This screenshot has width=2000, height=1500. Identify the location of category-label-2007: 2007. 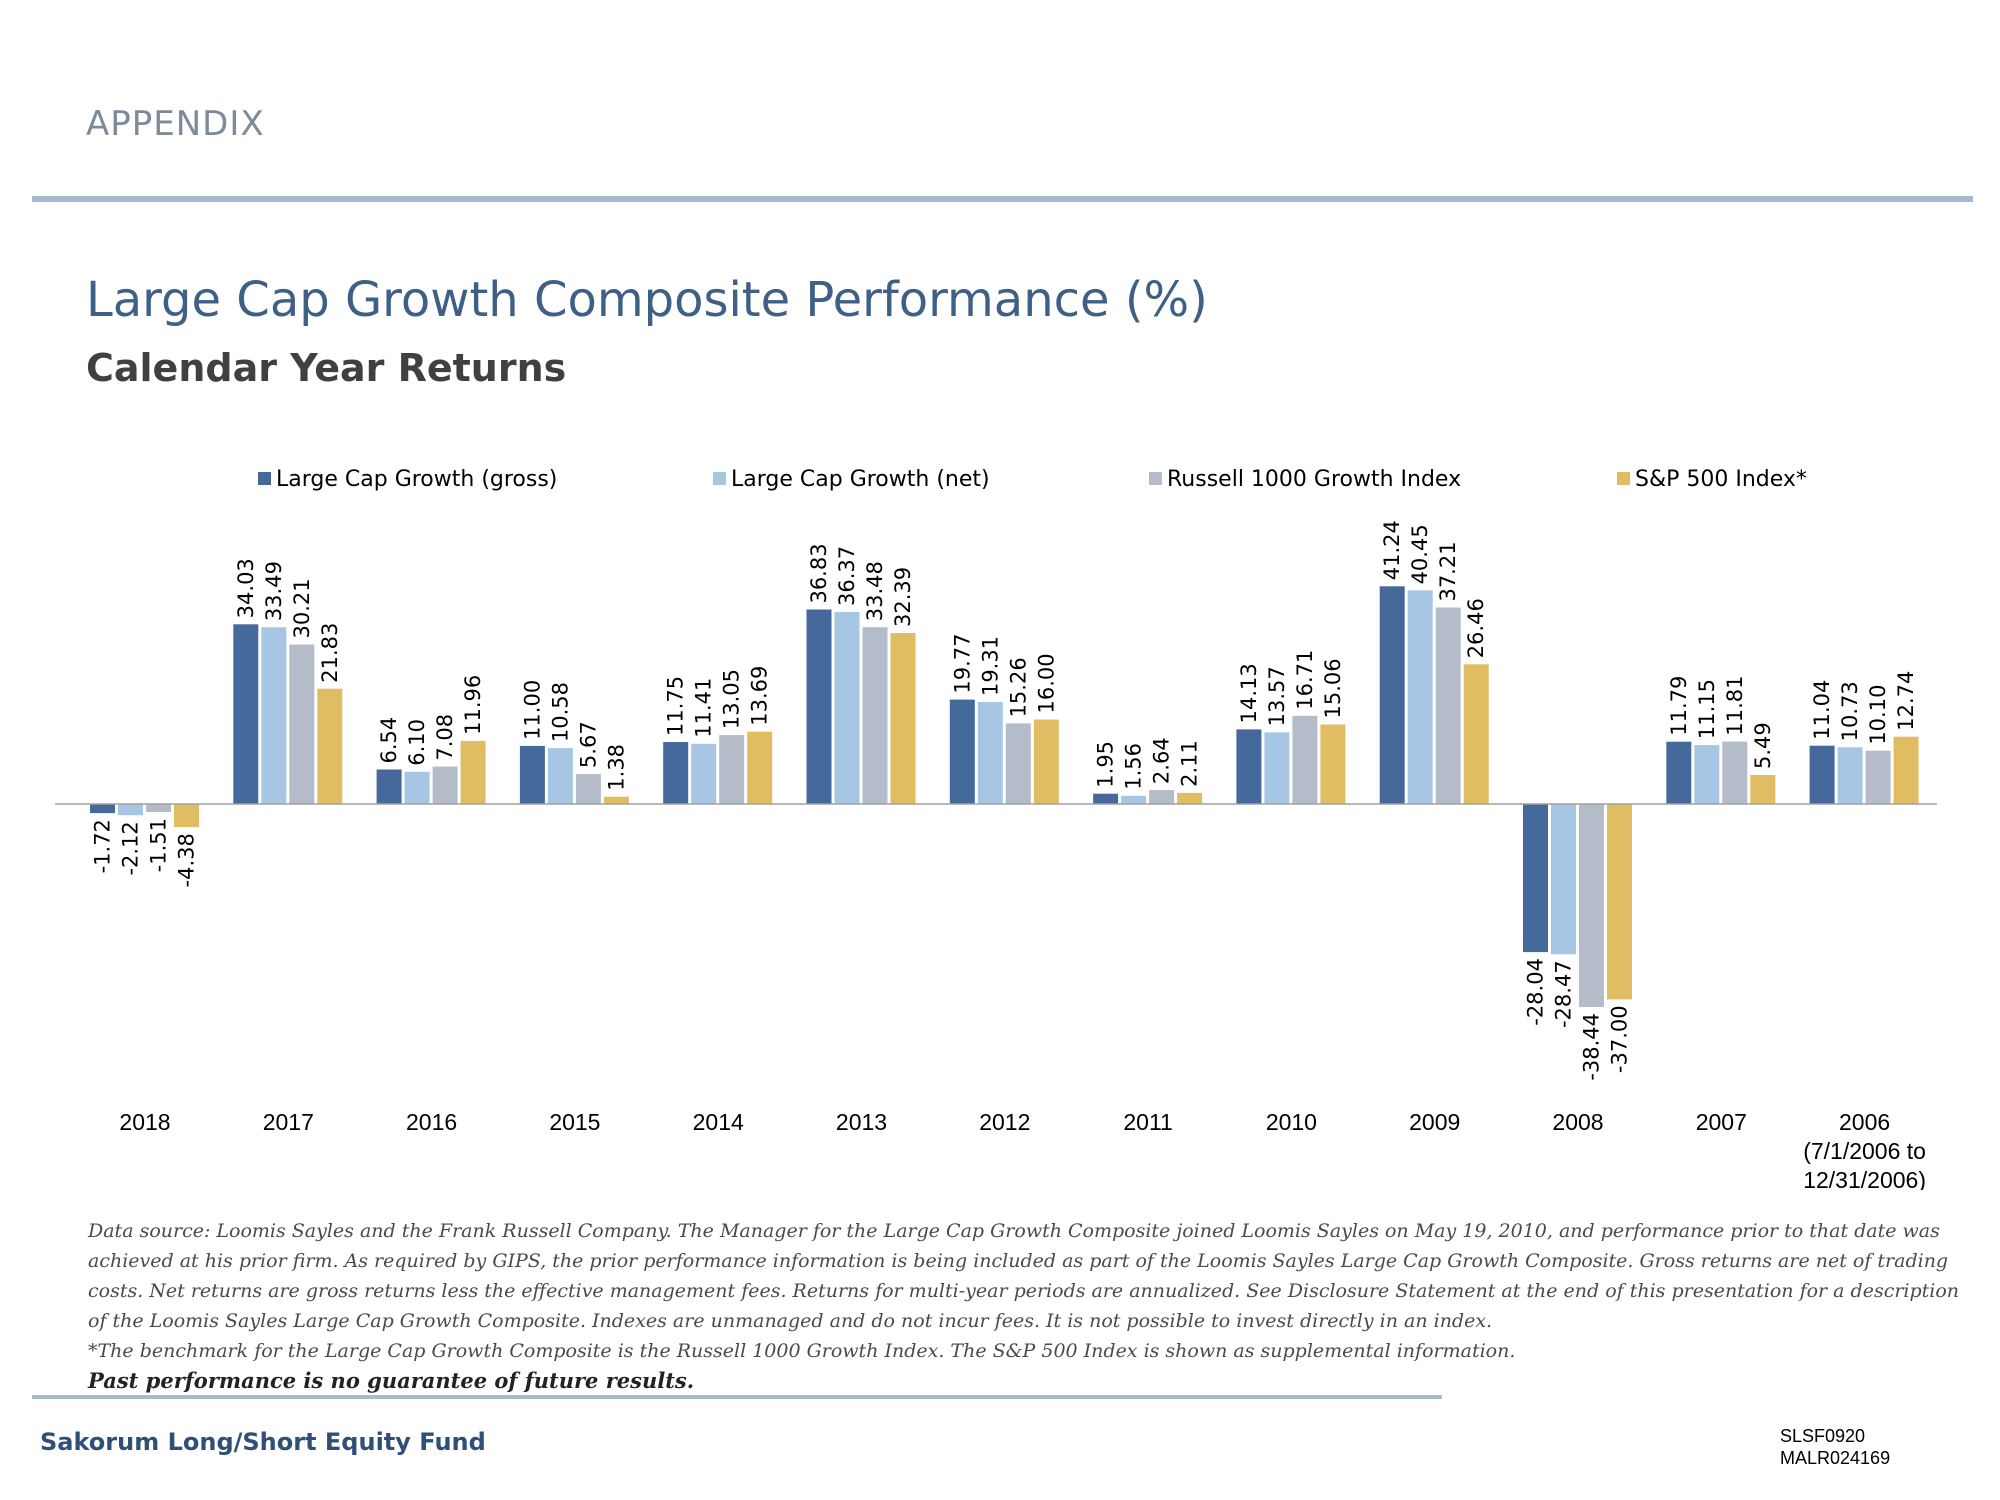
(1721, 1122).